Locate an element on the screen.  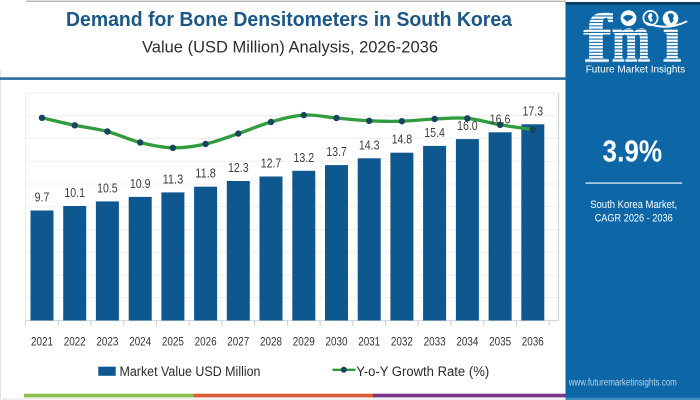
svg-text: 13.2 is located at coordinates (304, 157).